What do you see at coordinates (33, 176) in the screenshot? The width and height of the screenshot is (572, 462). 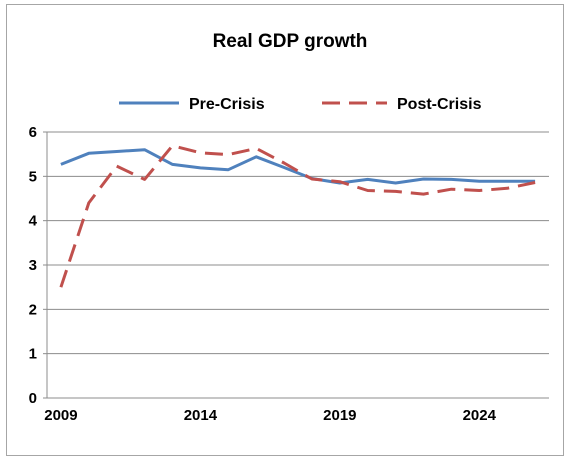 I see `y-tick-label: 5` at bounding box center [33, 176].